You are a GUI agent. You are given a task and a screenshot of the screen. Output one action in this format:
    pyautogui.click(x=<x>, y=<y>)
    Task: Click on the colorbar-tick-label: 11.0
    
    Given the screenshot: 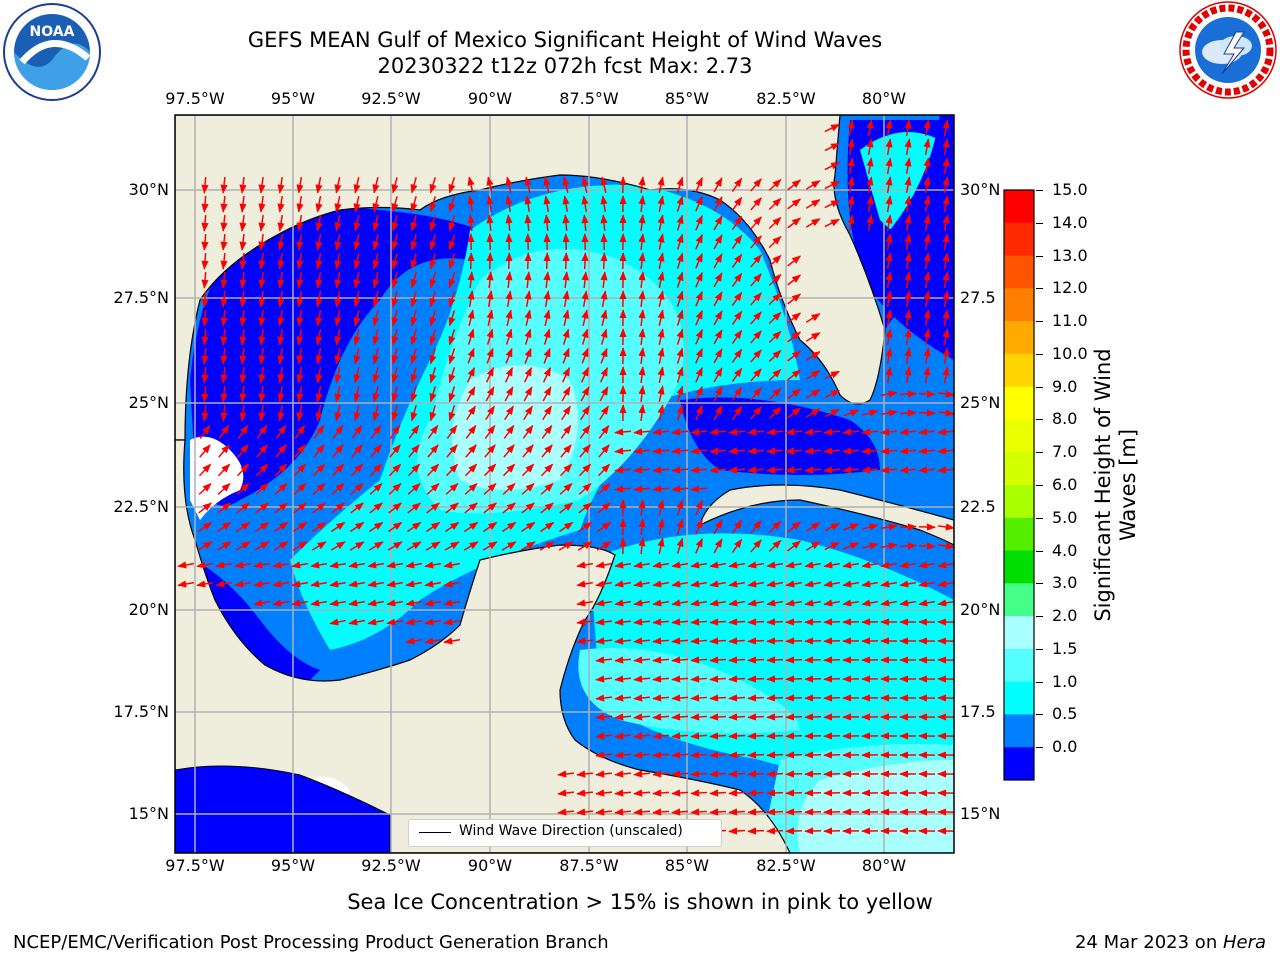 What is the action you would take?
    pyautogui.click(x=1070, y=321)
    